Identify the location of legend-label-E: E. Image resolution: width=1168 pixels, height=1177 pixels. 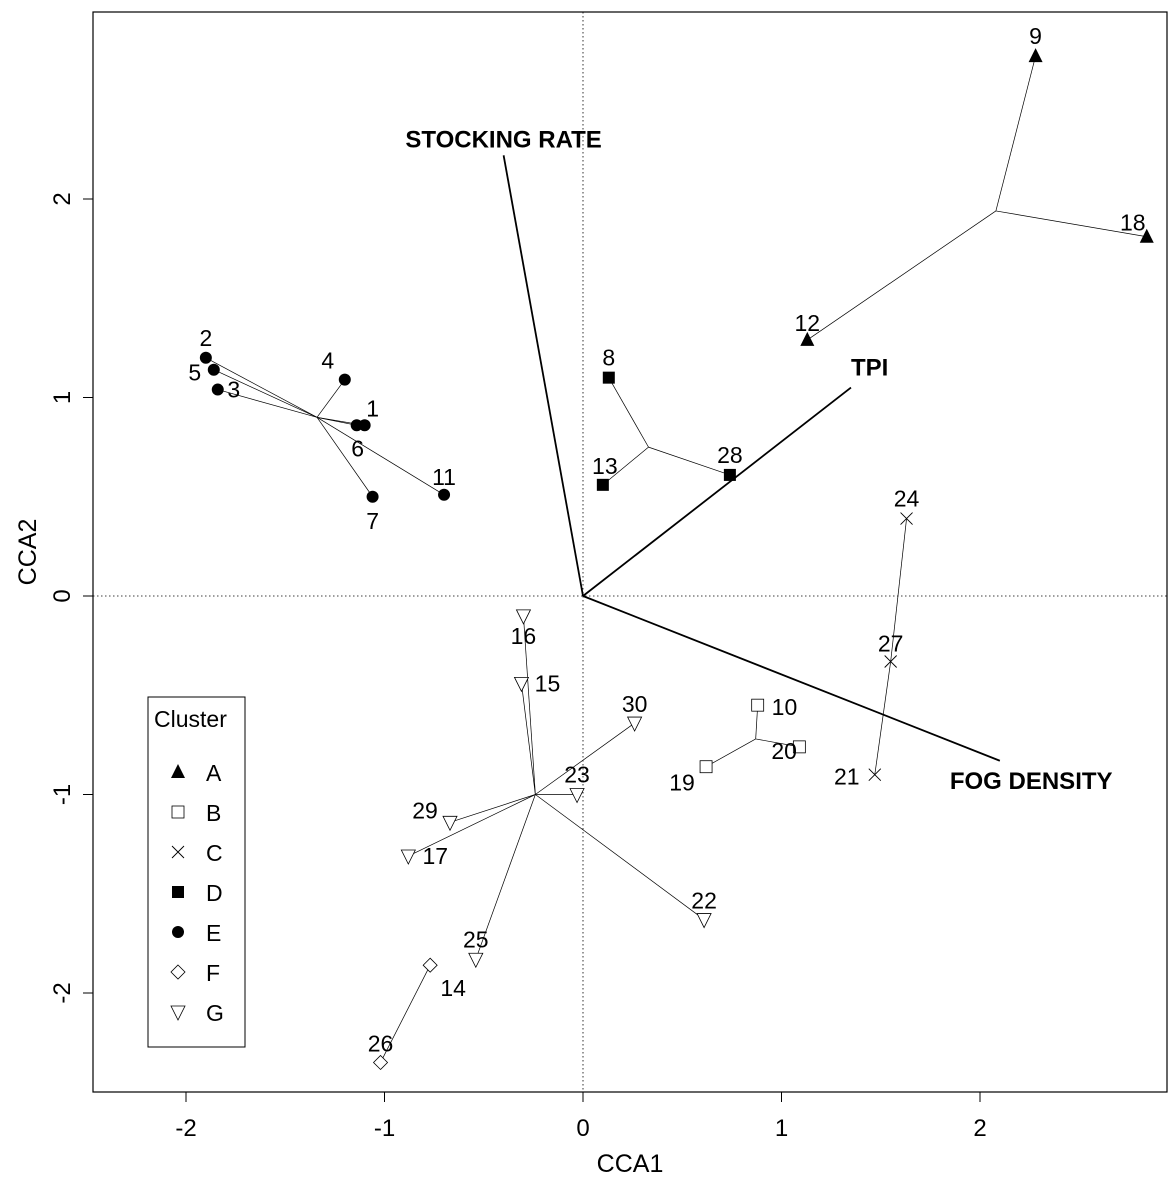
(213, 933).